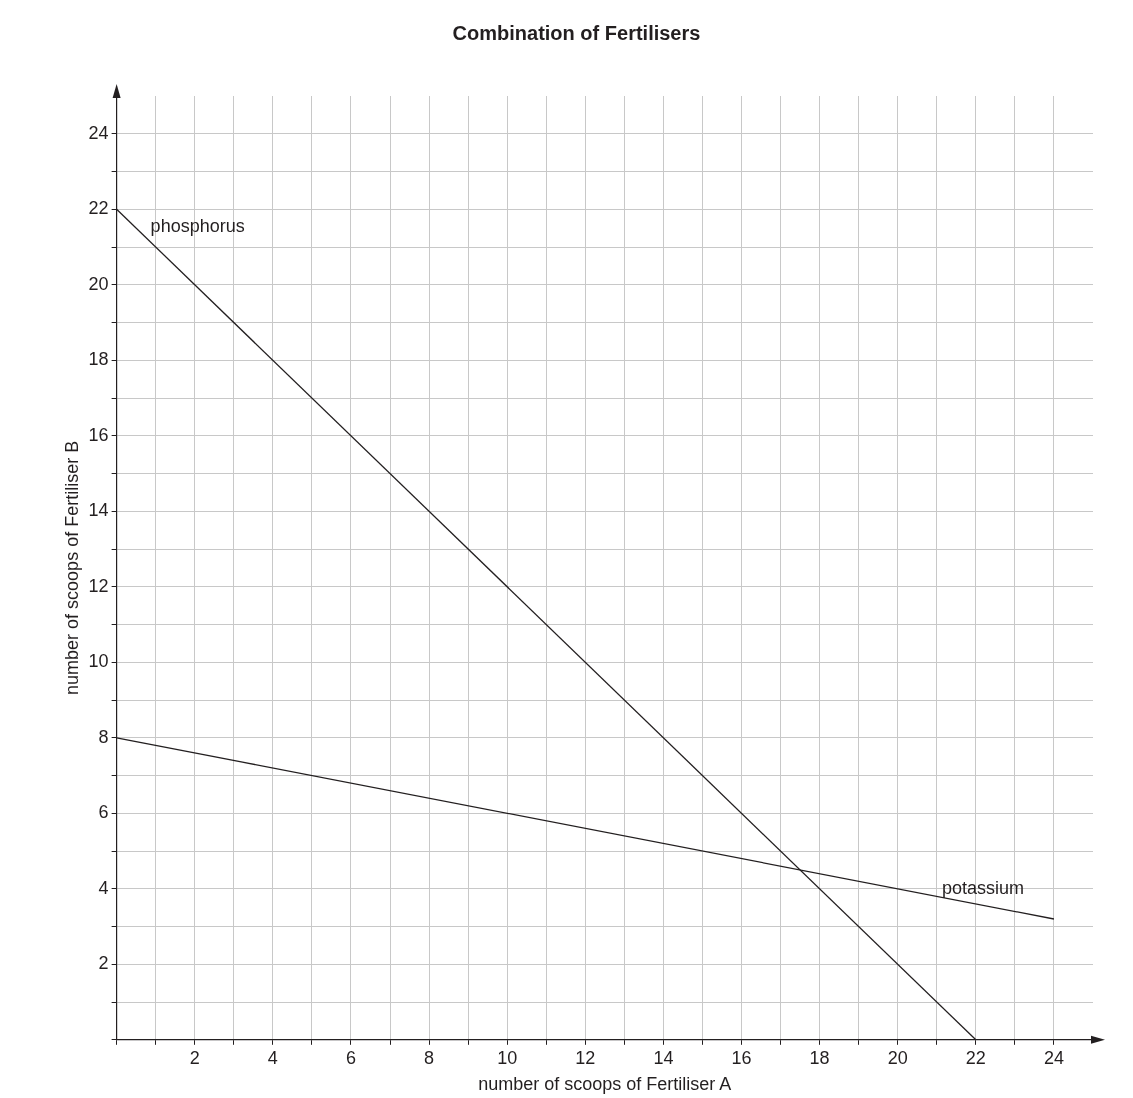 This screenshot has height=1098, width=1133. What do you see at coordinates (897, 1057) in the screenshot?
I see `x-tick-label: 20` at bounding box center [897, 1057].